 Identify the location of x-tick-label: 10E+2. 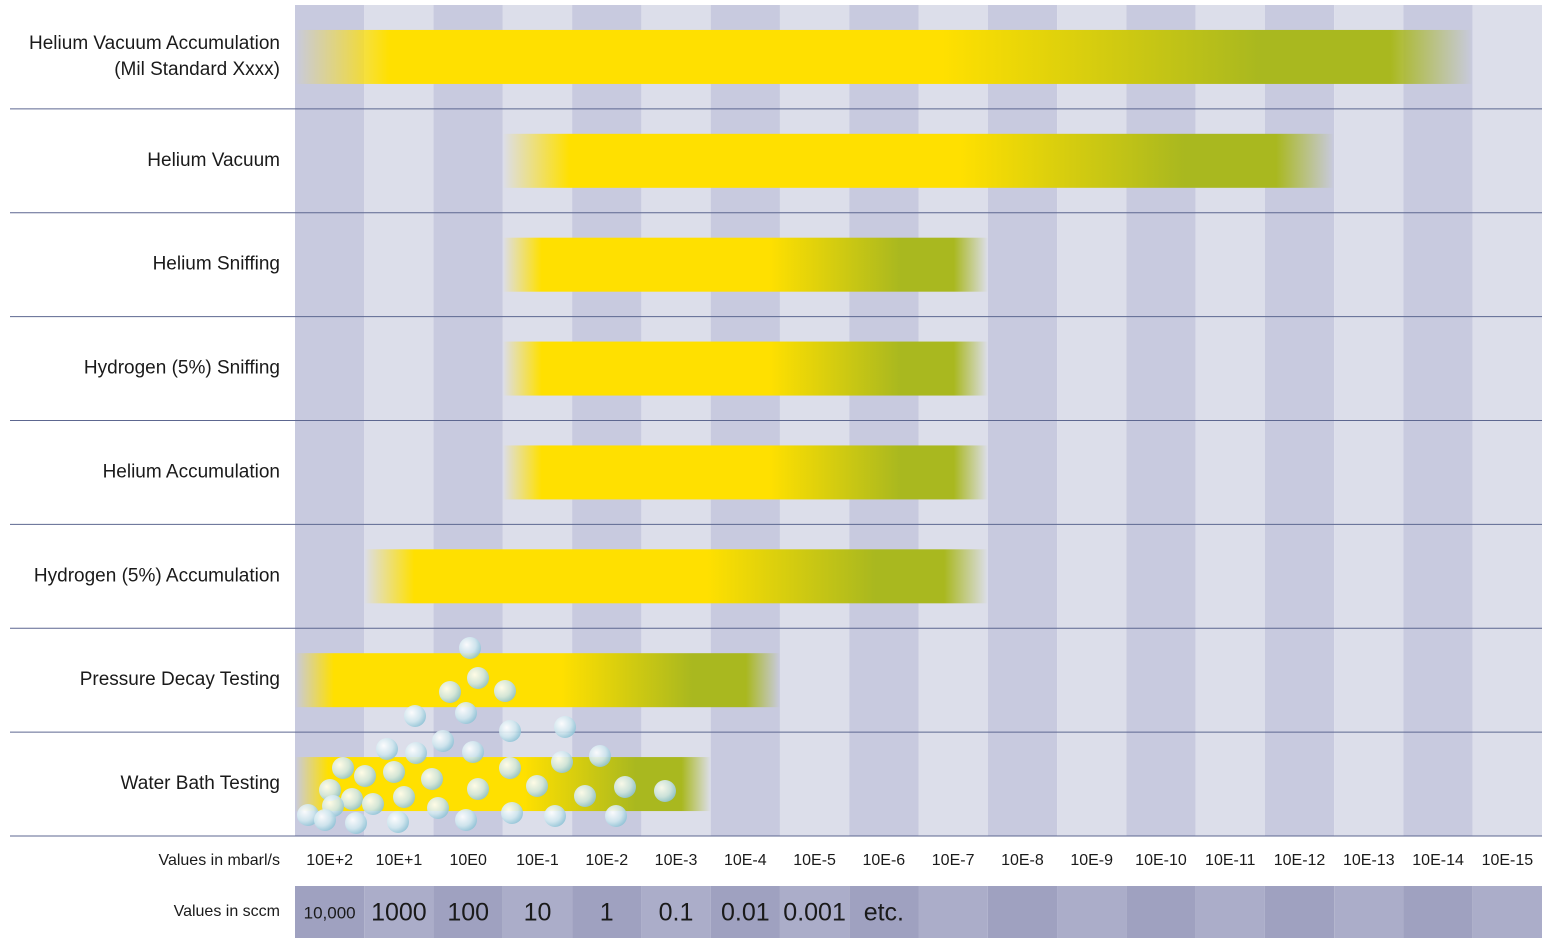
(329, 860).